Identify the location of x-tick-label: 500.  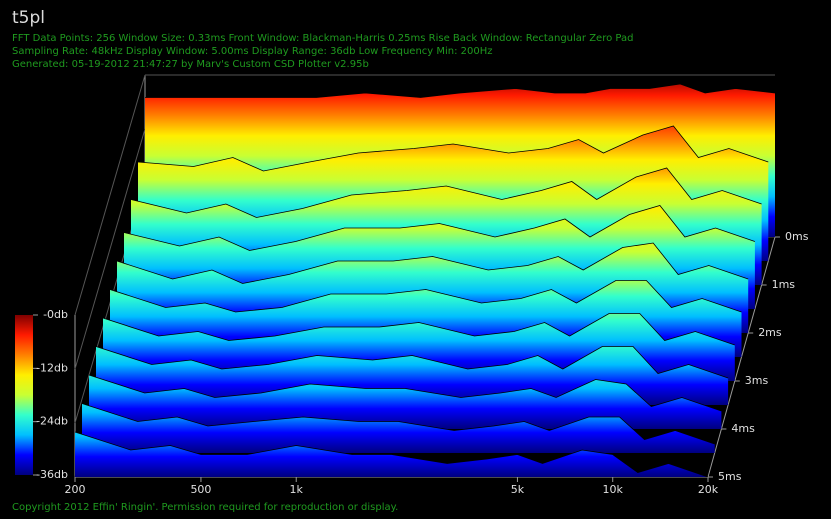
(200, 489).